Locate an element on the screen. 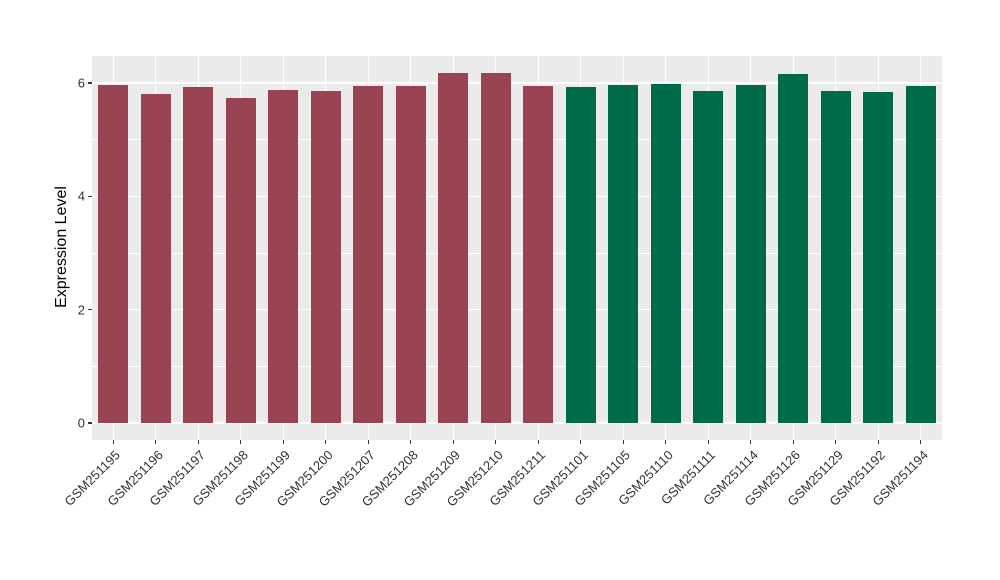 This screenshot has height=580, width=1000. y-tick-label: 6 is located at coordinates (81, 83).